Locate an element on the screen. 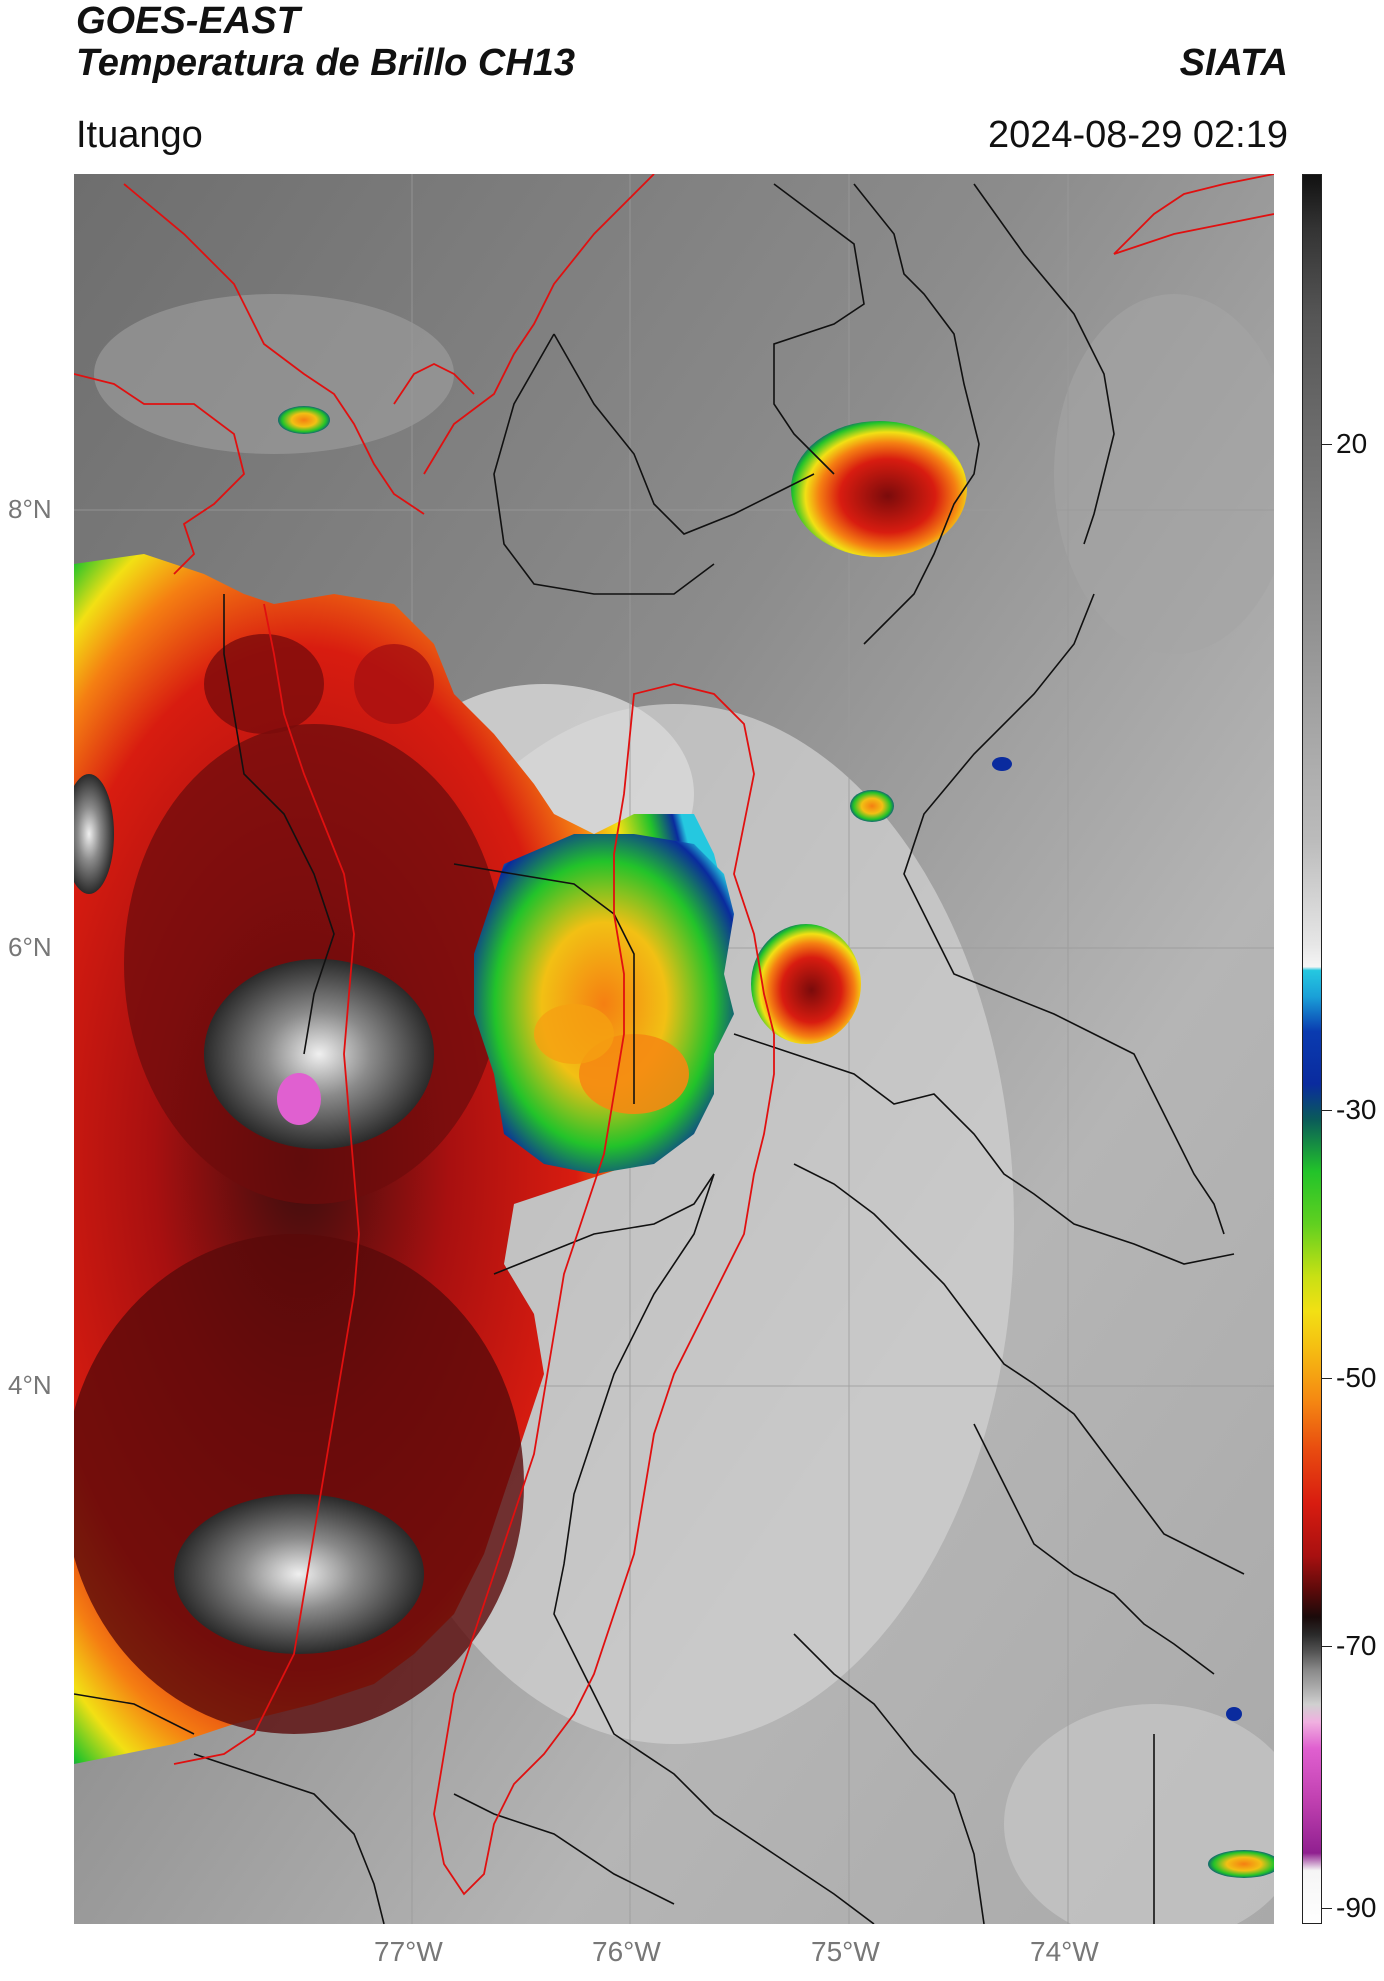  coast-line is located at coordinates (266, 1184).